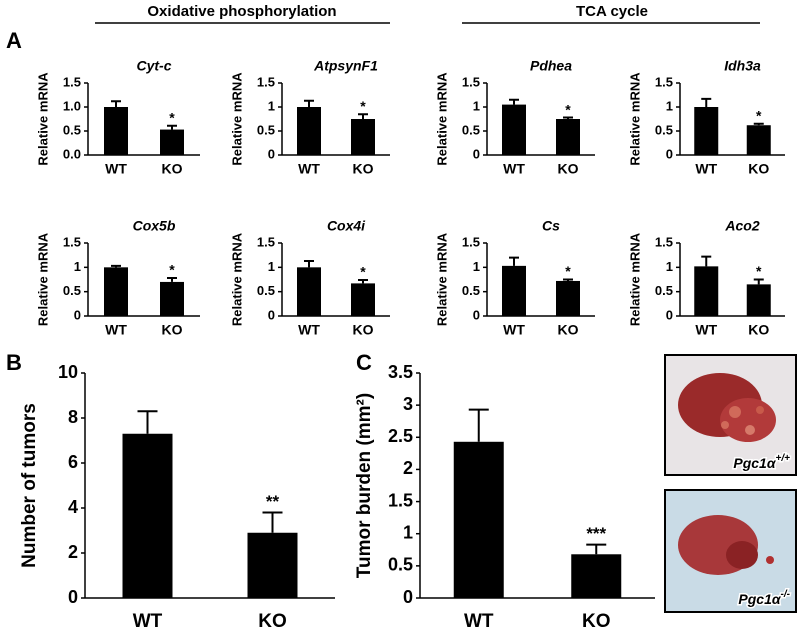 Image resolution: width=800 pixels, height=635 pixels. Describe the element at coordinates (73, 552) in the screenshot. I see `y-tick-label: 2` at that location.